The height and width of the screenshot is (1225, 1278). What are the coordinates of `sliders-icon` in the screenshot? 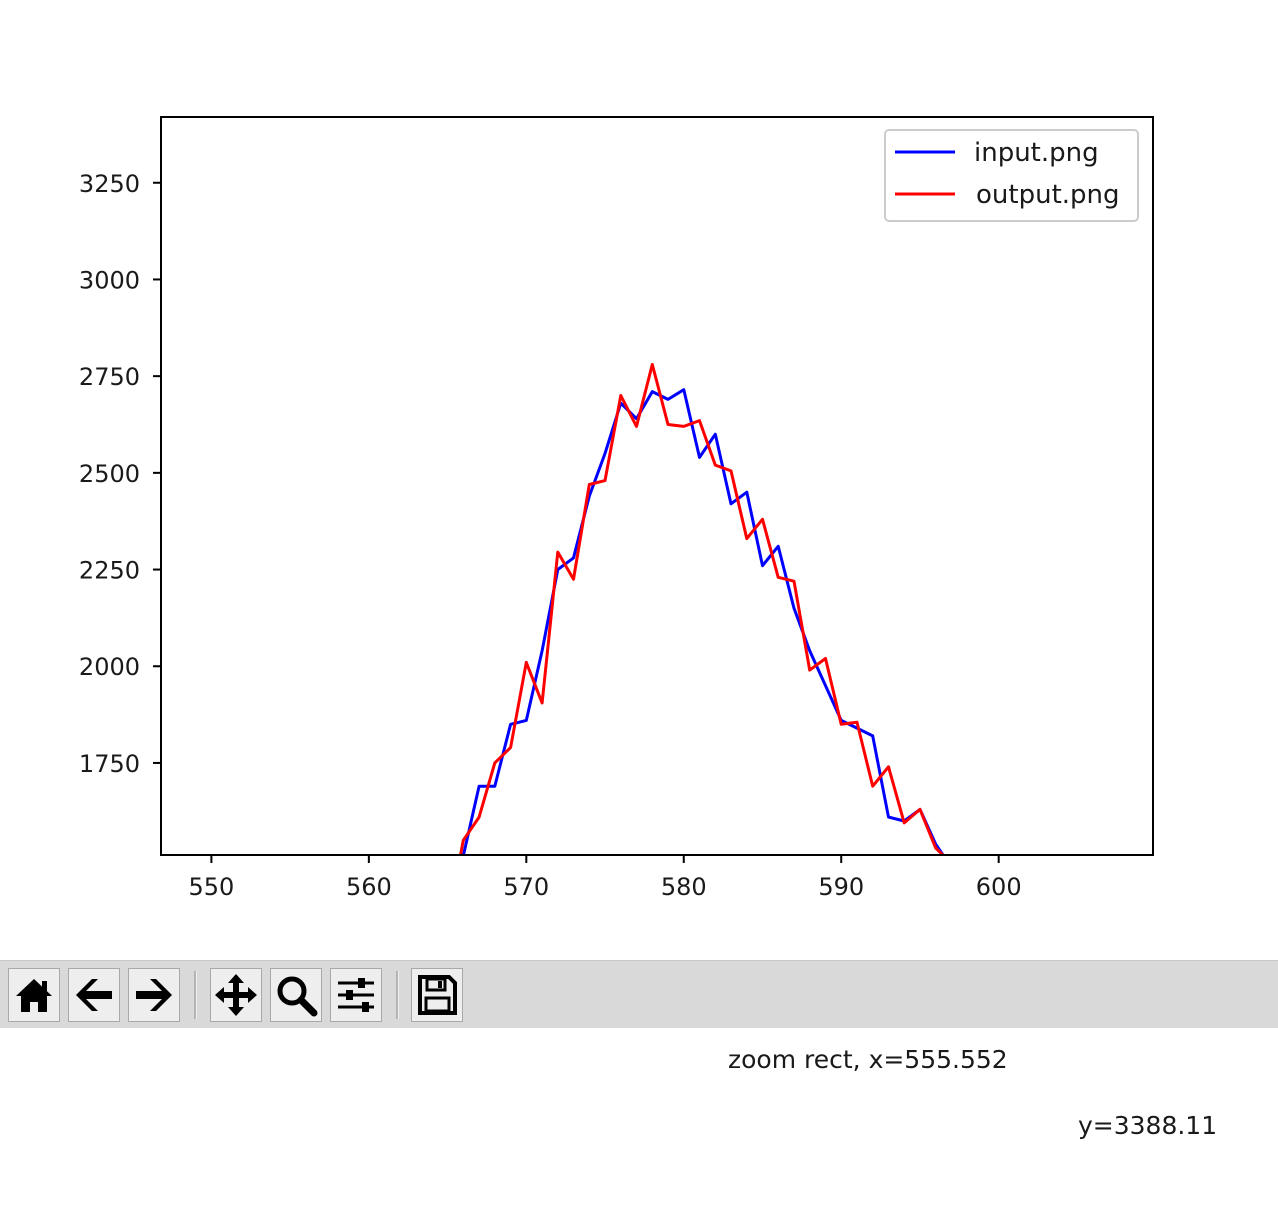 It's located at (356, 995).